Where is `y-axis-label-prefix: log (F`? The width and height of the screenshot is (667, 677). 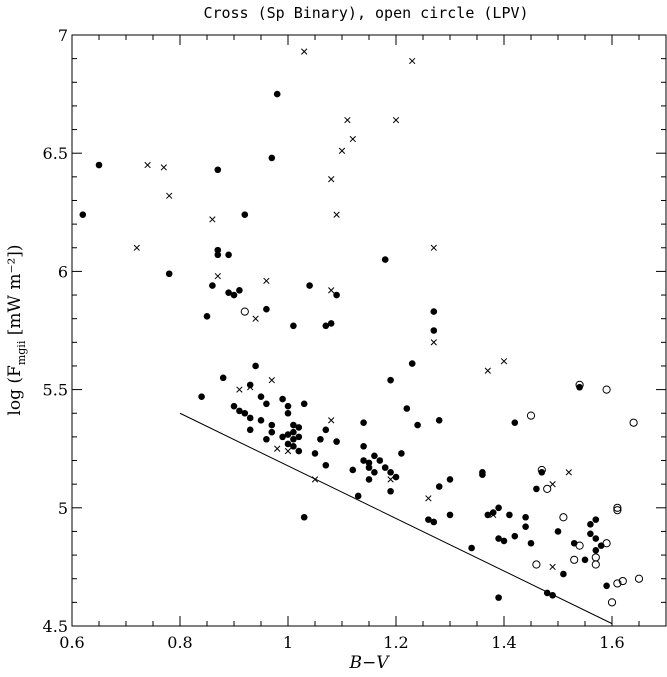 y-axis-label-prefix: log (F is located at coordinates (15, 390).